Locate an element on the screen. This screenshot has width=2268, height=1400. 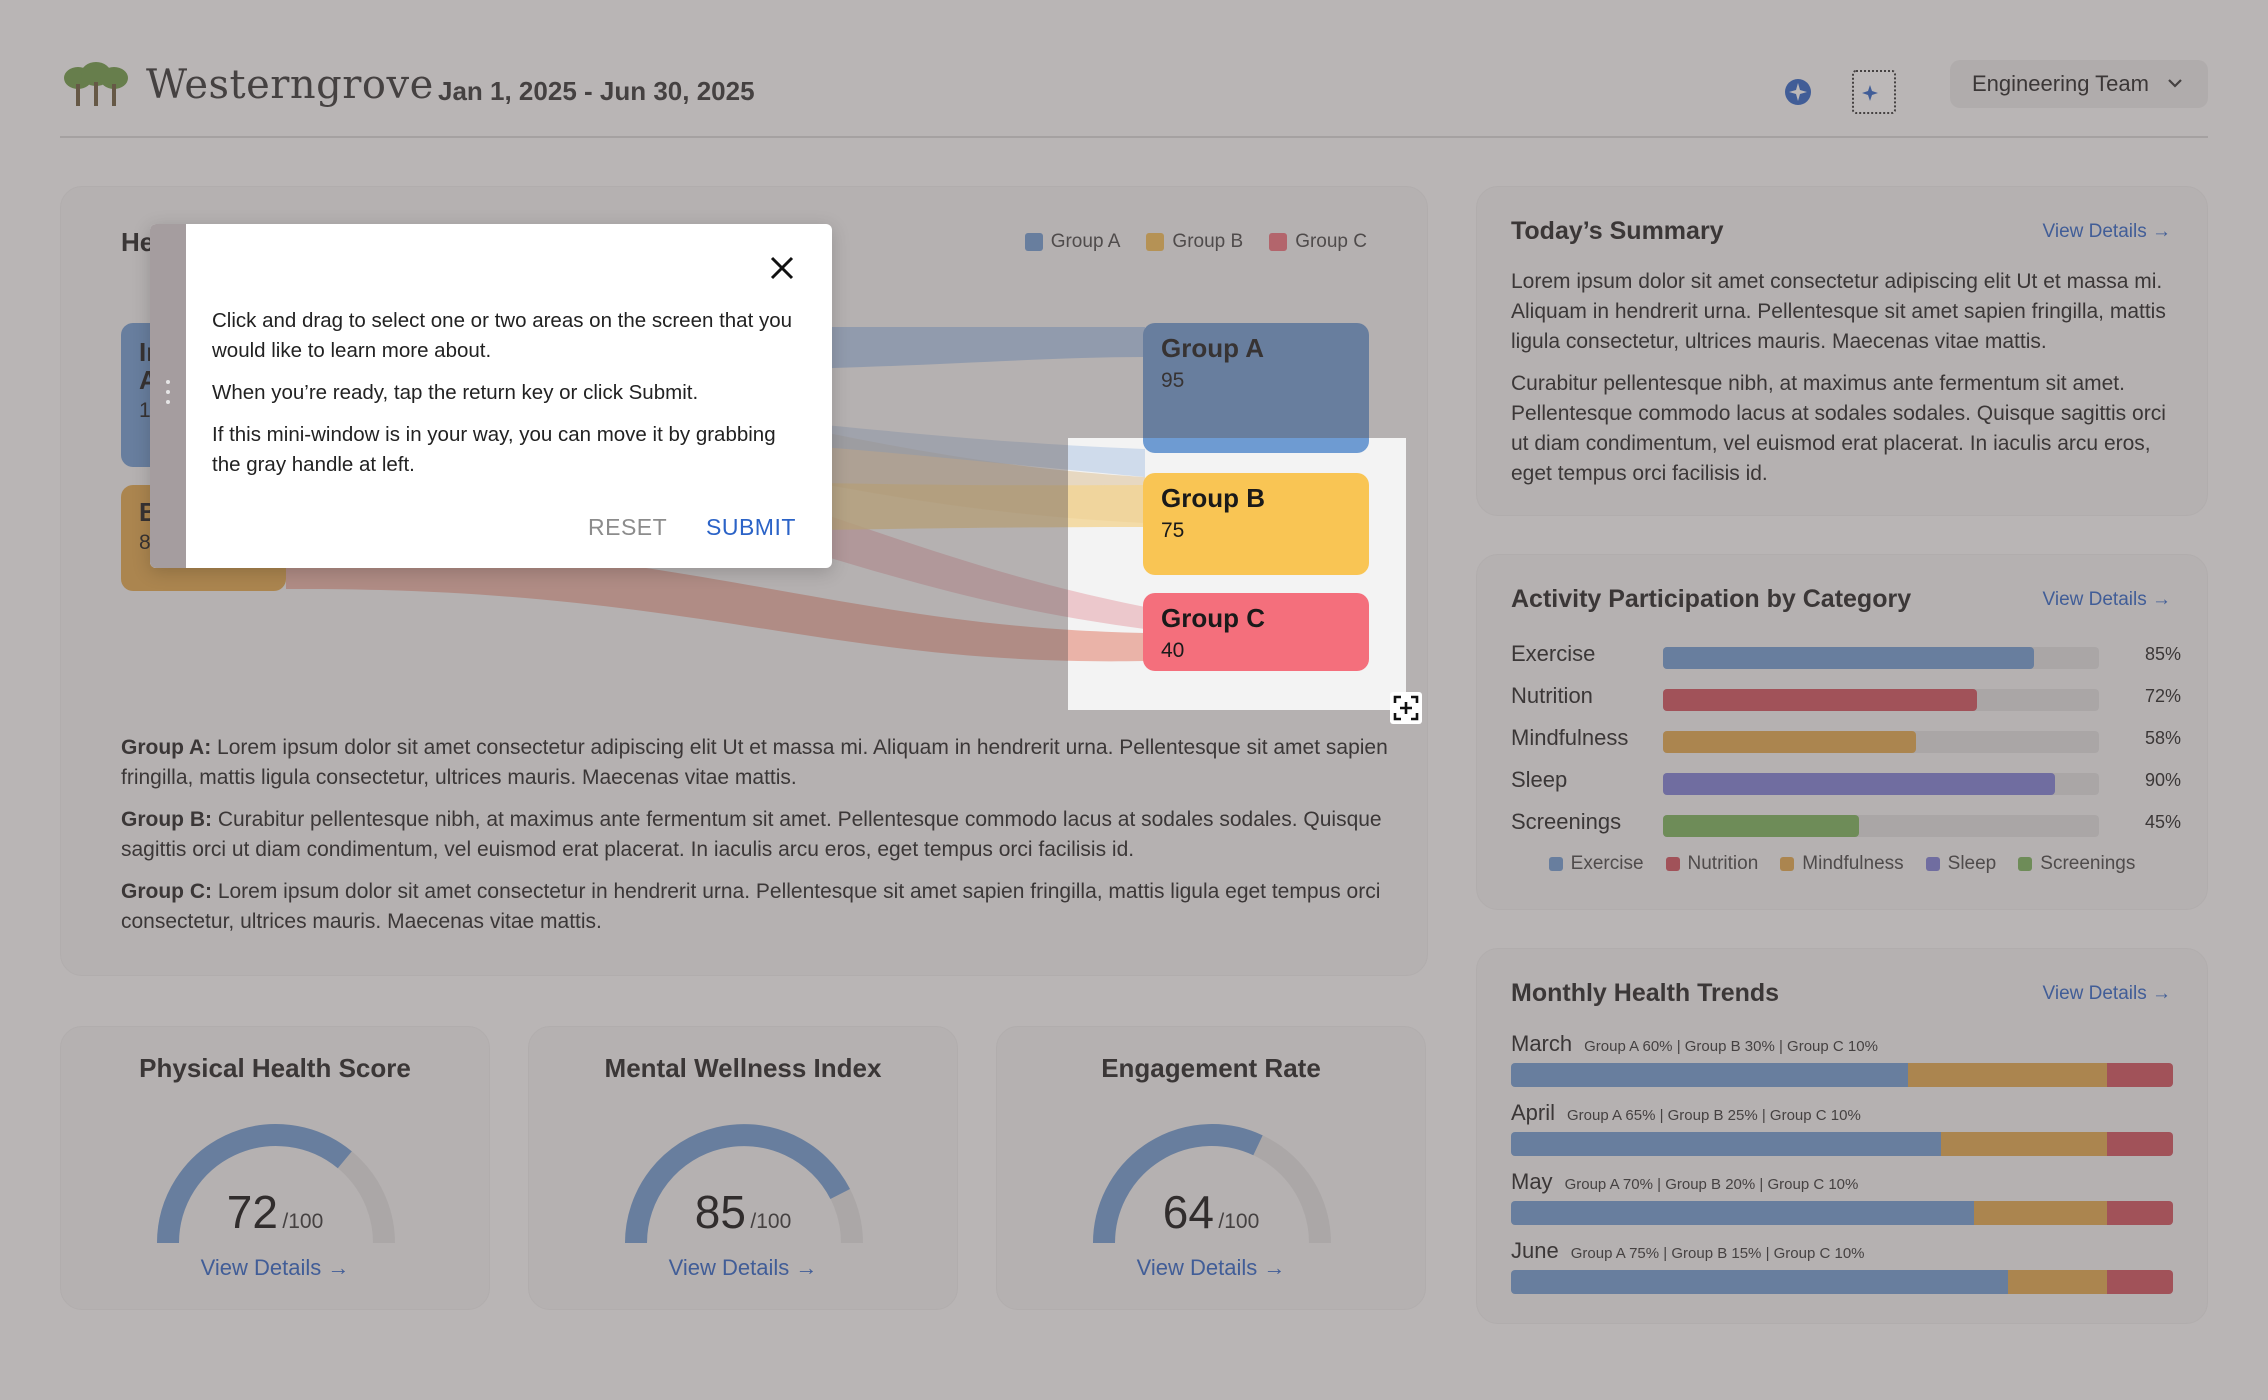
activity-percent: 45% is located at coordinates (2162, 822).